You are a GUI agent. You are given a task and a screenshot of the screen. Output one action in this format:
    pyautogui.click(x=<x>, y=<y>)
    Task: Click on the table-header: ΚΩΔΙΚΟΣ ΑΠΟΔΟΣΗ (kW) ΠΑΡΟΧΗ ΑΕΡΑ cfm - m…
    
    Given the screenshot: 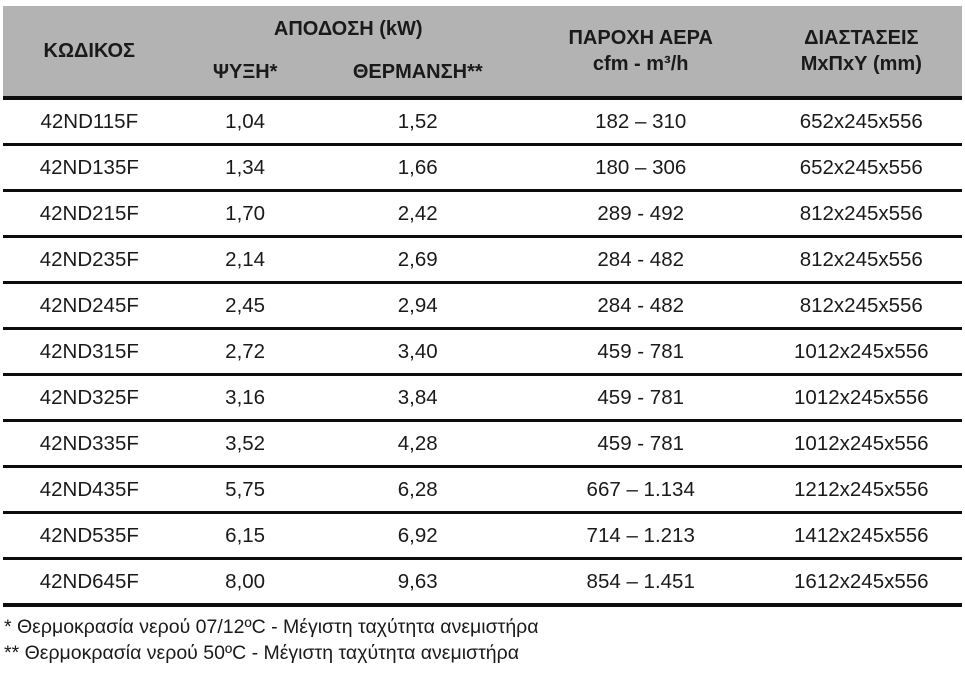 What is the action you would take?
    pyautogui.click(x=482, y=52)
    